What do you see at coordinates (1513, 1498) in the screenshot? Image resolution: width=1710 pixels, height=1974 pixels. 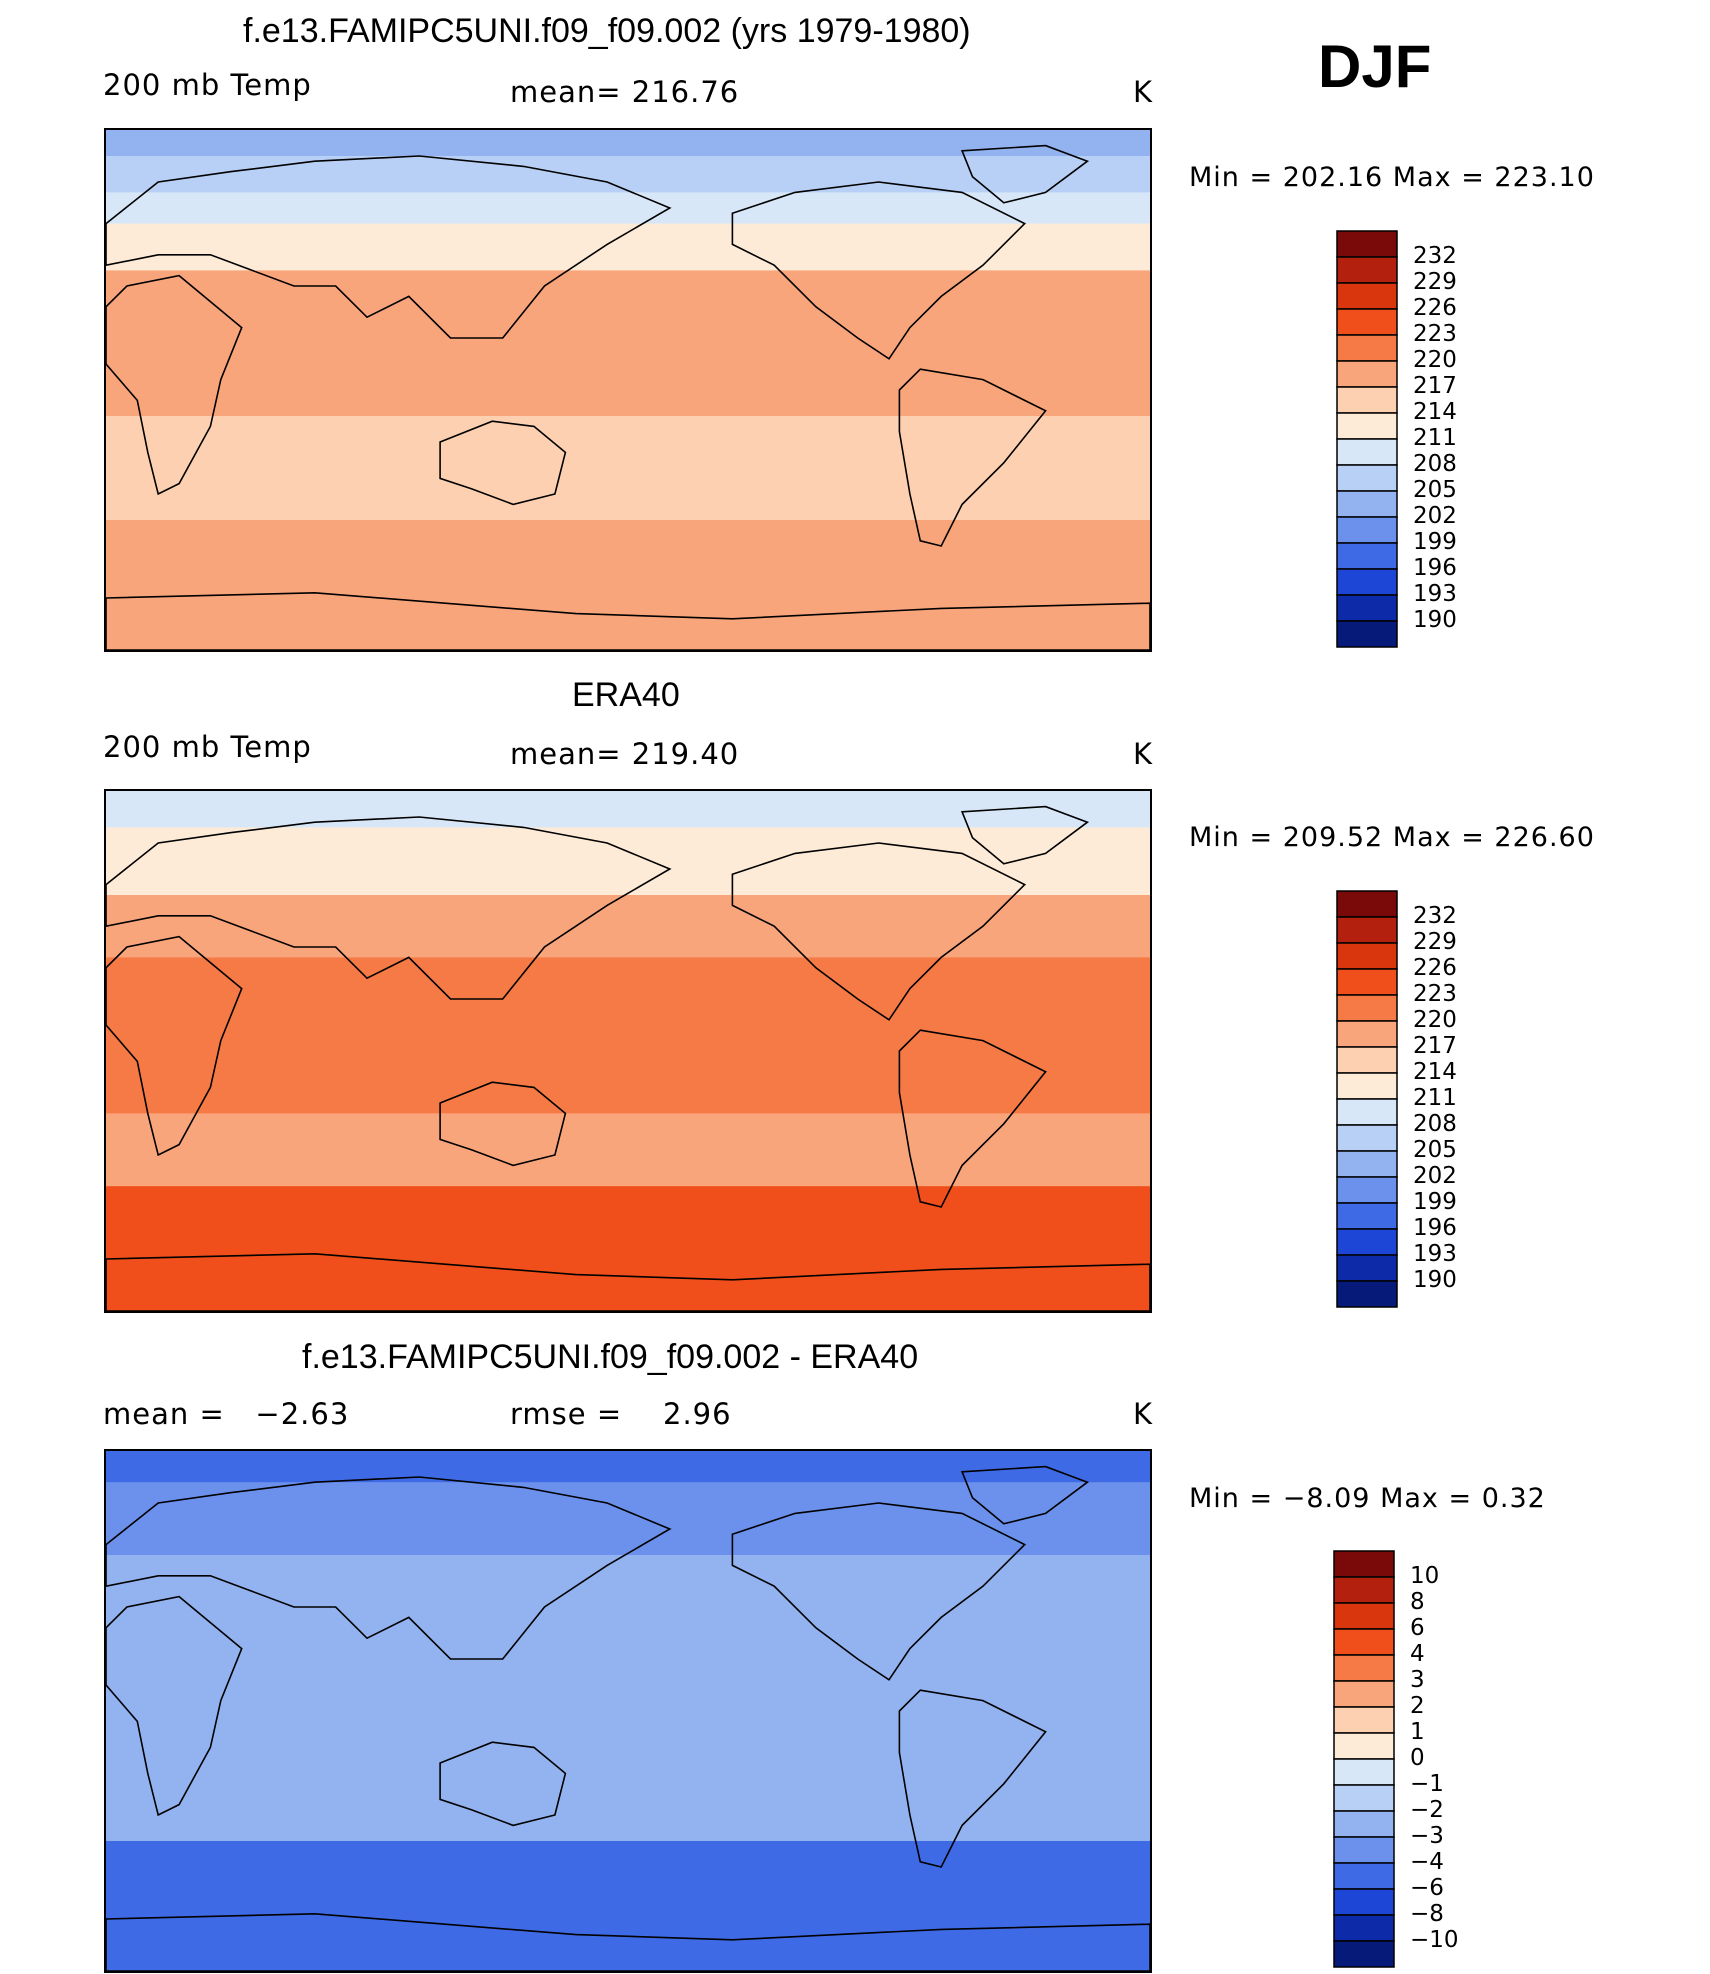 I see `panel-3-max-value: 0.32` at bounding box center [1513, 1498].